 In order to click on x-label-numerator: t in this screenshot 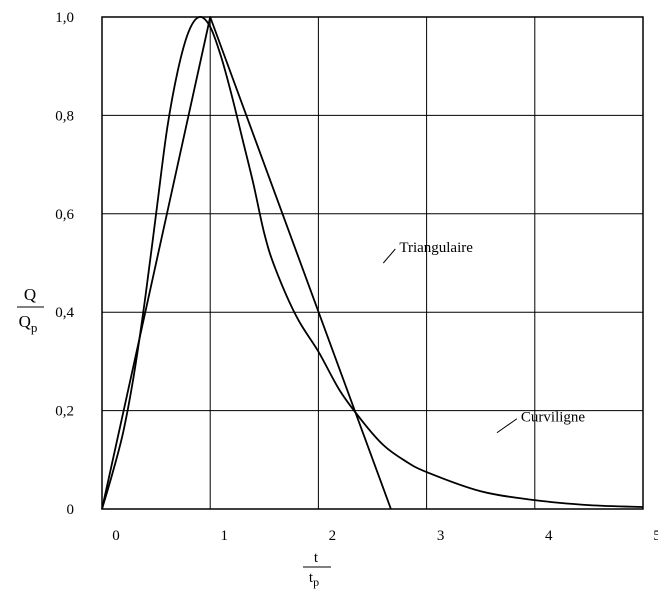, I will do `click(316, 558)`.